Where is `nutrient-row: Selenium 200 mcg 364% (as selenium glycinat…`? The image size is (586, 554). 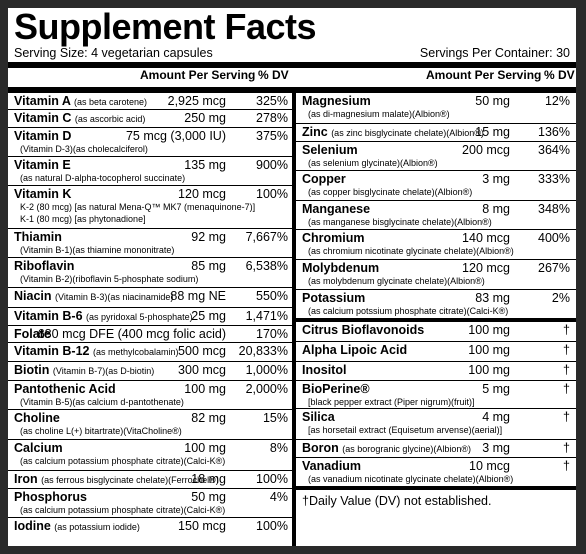 nutrient-row: Selenium 200 mcg 364% (as selenium glycinat… is located at coordinates (436, 156).